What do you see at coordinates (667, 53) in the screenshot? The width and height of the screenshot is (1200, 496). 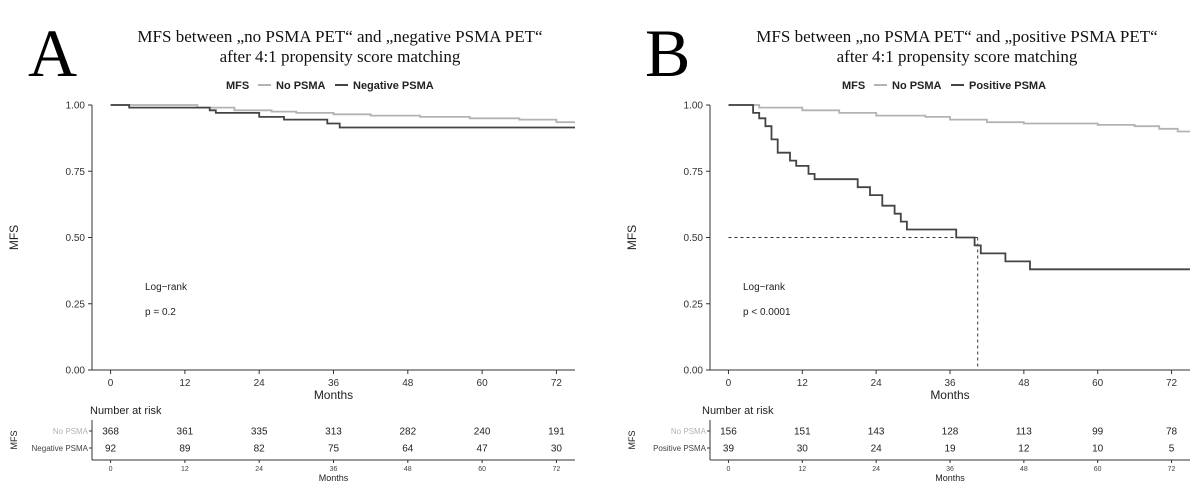 I see `panel-letter: B` at bounding box center [667, 53].